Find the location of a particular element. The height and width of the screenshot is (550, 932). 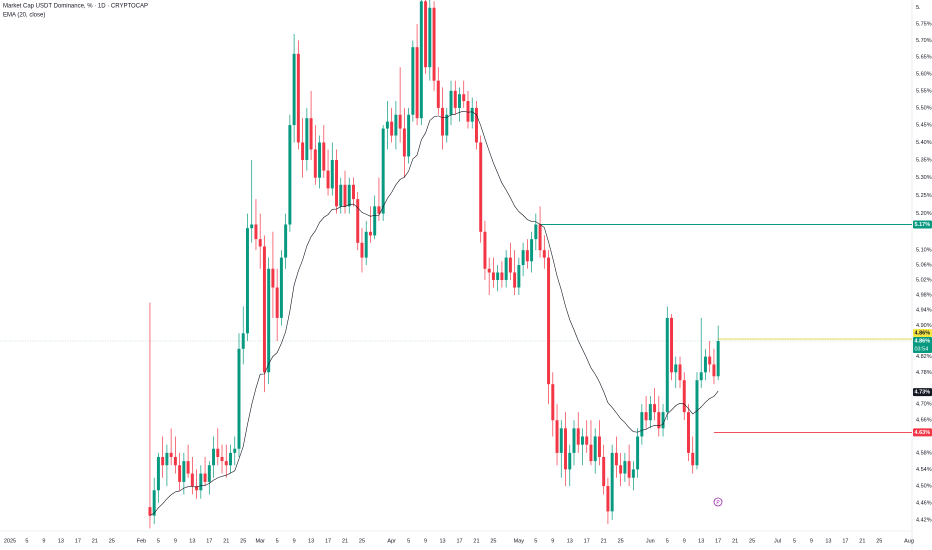

price-tag-label: 4.73% is located at coordinates (923, 393).